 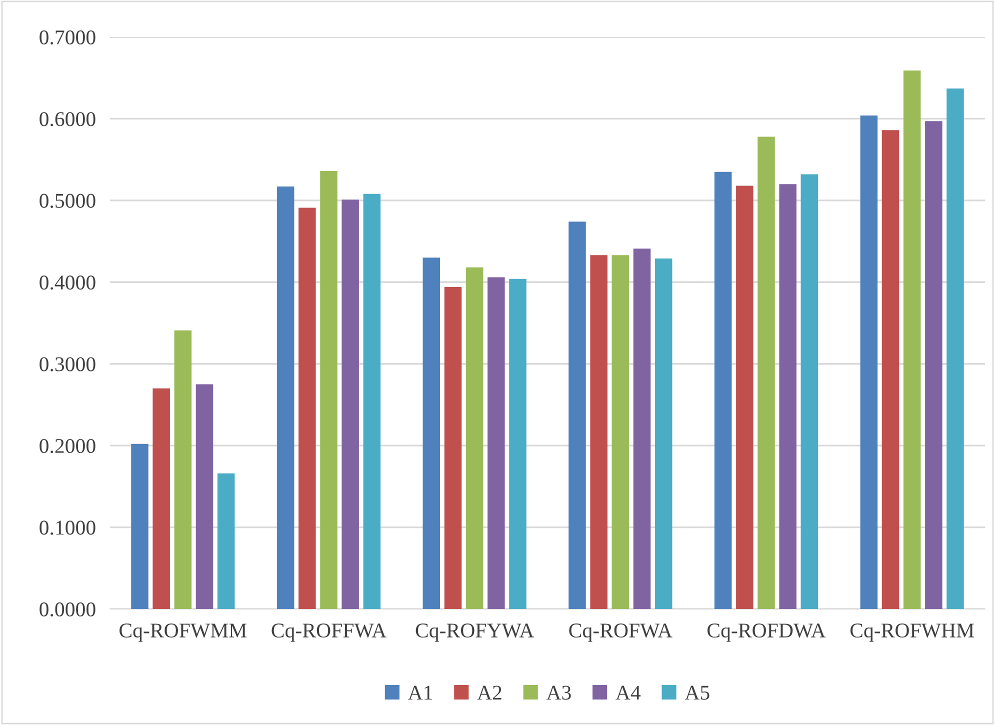 I want to click on x-tick-label: Cq-ROFFWA, so click(x=329, y=633).